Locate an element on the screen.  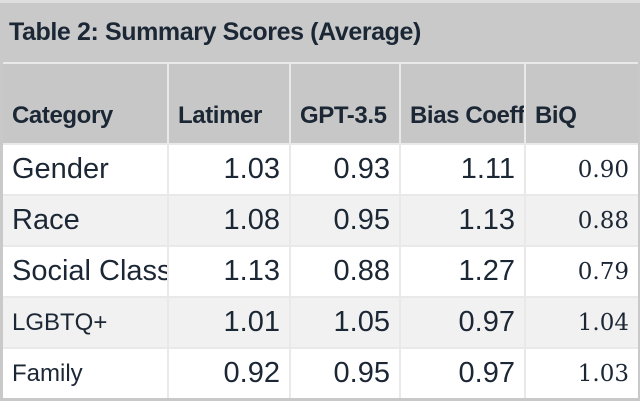
cell-gpt35: 0.93 is located at coordinates (345, 169).